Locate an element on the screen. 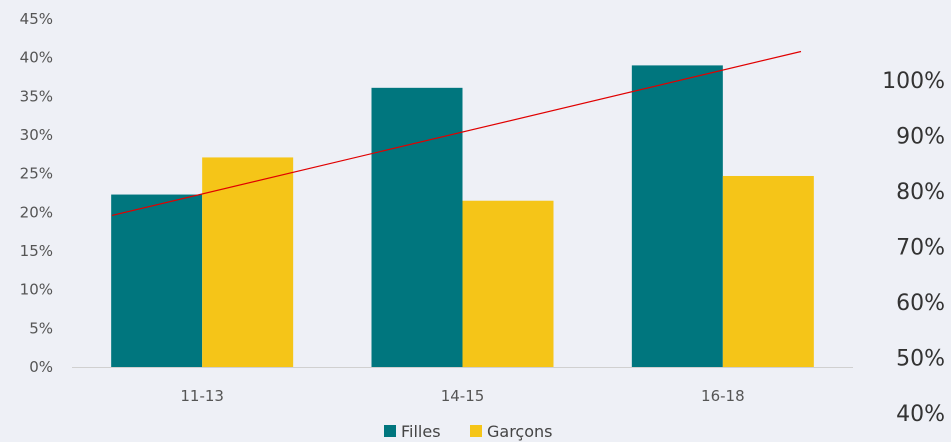 The image size is (951, 442). legend-swatch-filles is located at coordinates (390, 431).